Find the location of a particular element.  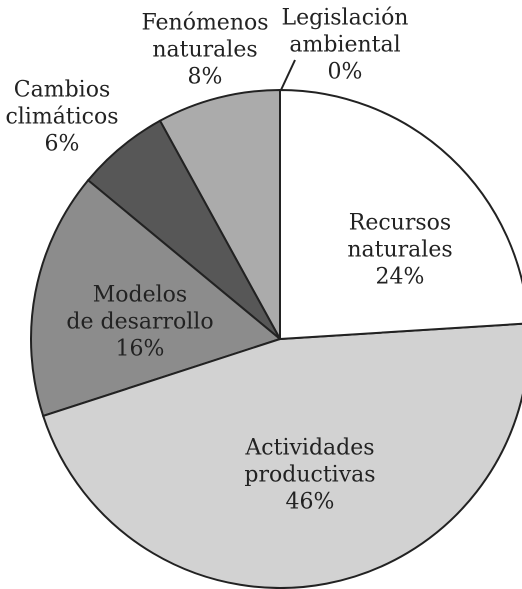

slice-label: Cambios climáticos 6% is located at coordinates (86, 117).